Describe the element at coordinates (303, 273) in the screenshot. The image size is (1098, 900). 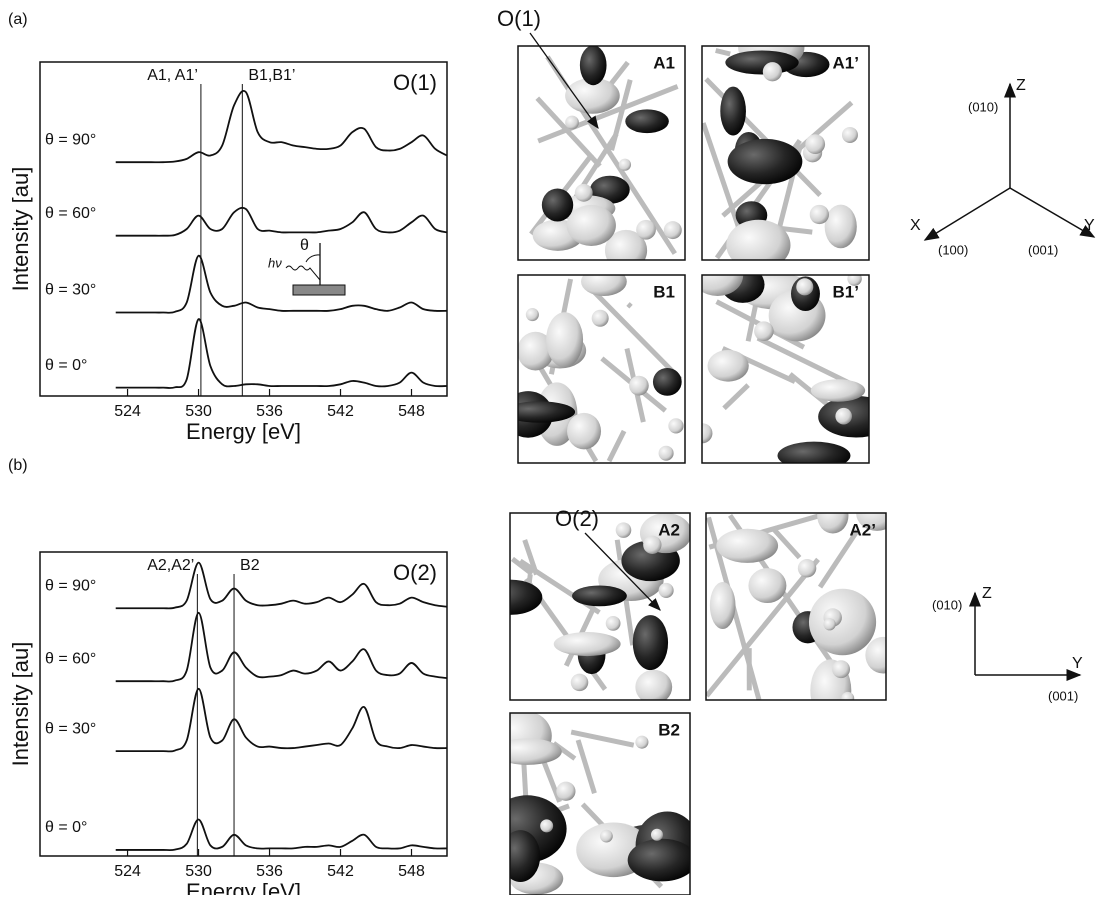
I see `photon-wave` at that location.